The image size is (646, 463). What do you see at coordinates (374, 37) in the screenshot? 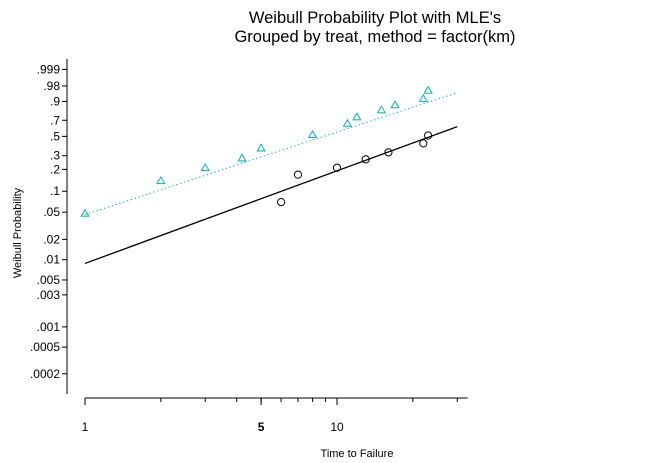
I see `chart-subtitle: Grouped by treat, method = factor(km)` at bounding box center [374, 37].